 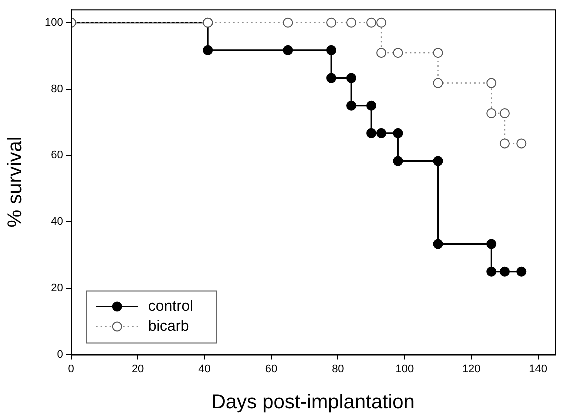 What do you see at coordinates (54, 22) in the screenshot?
I see `y-tick-label: 100` at bounding box center [54, 22].